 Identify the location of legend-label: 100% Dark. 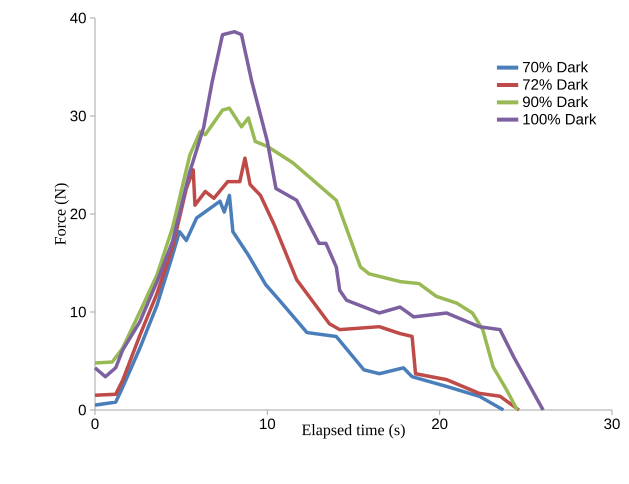
(559, 119).